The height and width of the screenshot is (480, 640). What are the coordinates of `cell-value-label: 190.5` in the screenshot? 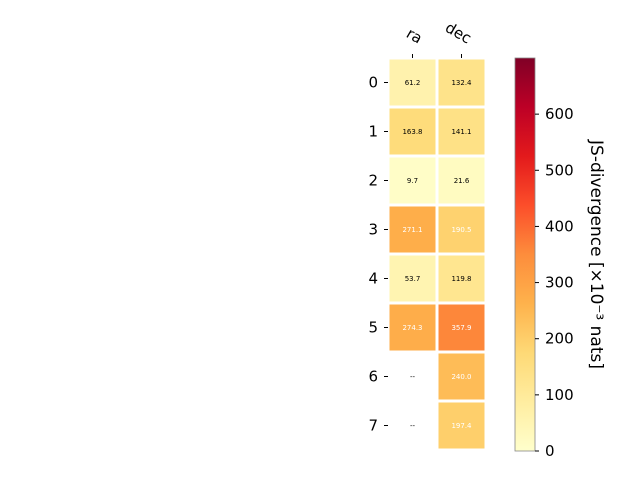 It's located at (461, 230).